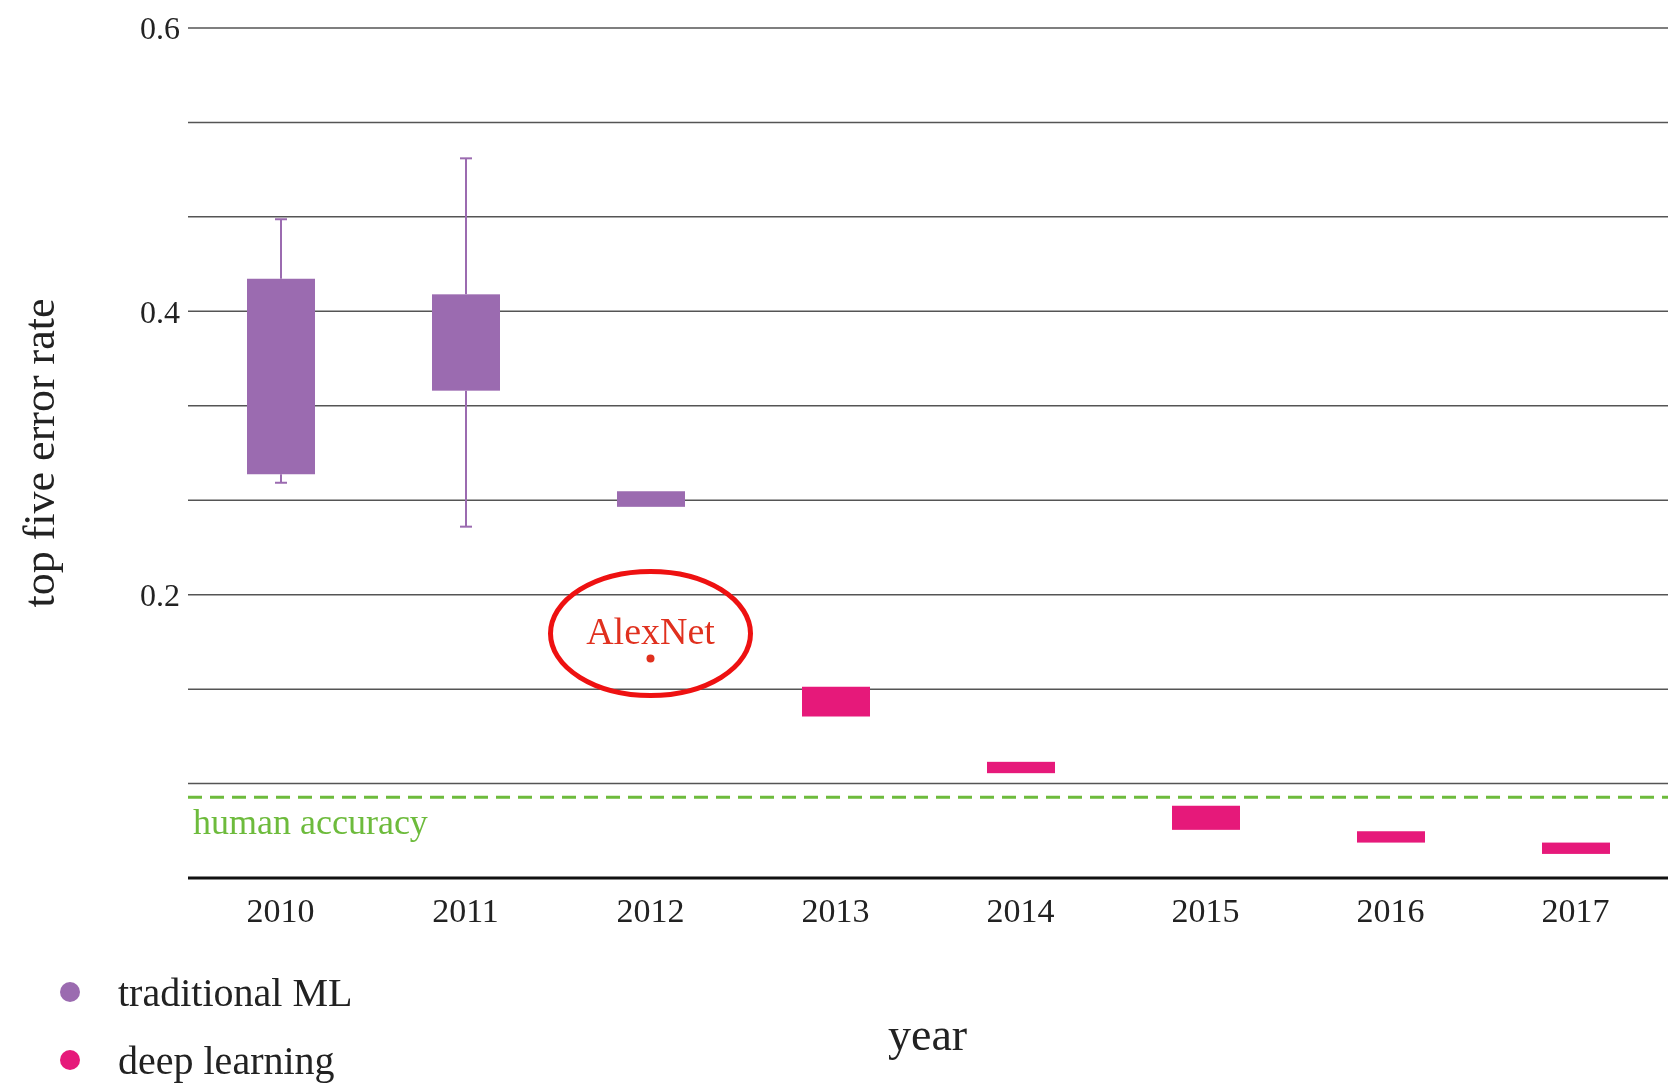 This screenshot has width=1677, height=1086. I want to click on x-tick-label: 2014, so click(1020, 911).